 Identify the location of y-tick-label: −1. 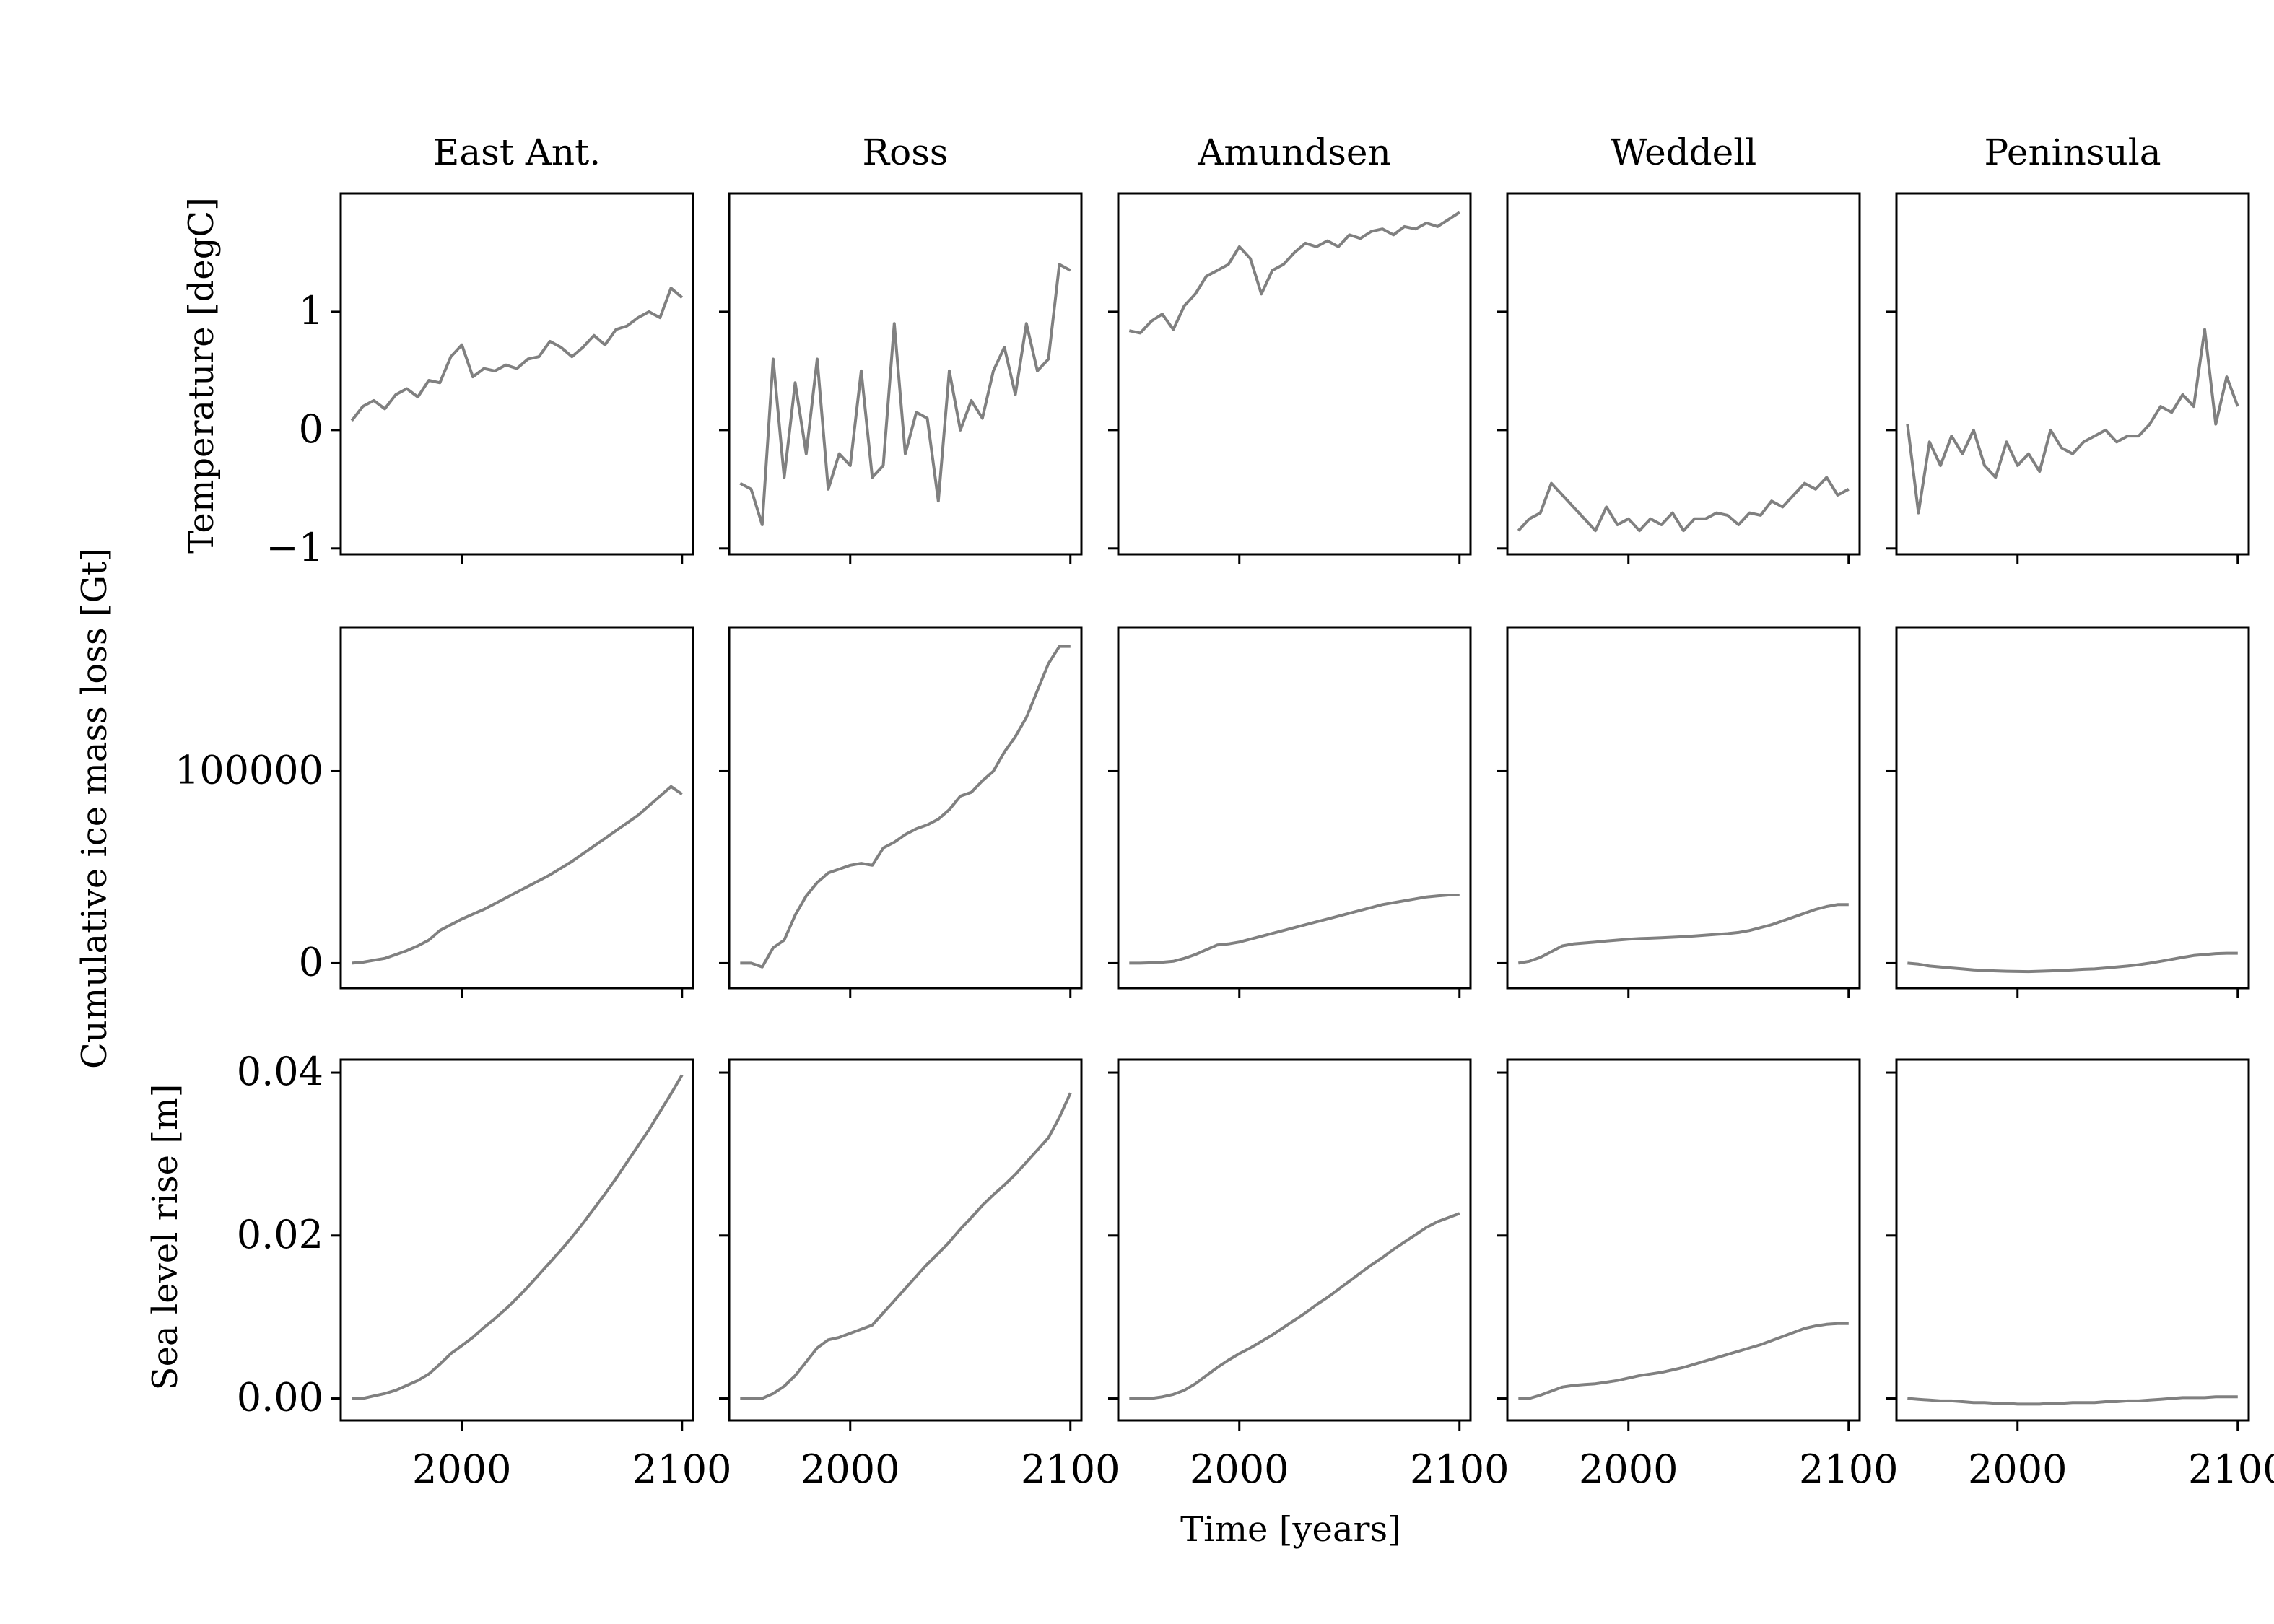
(294, 547).